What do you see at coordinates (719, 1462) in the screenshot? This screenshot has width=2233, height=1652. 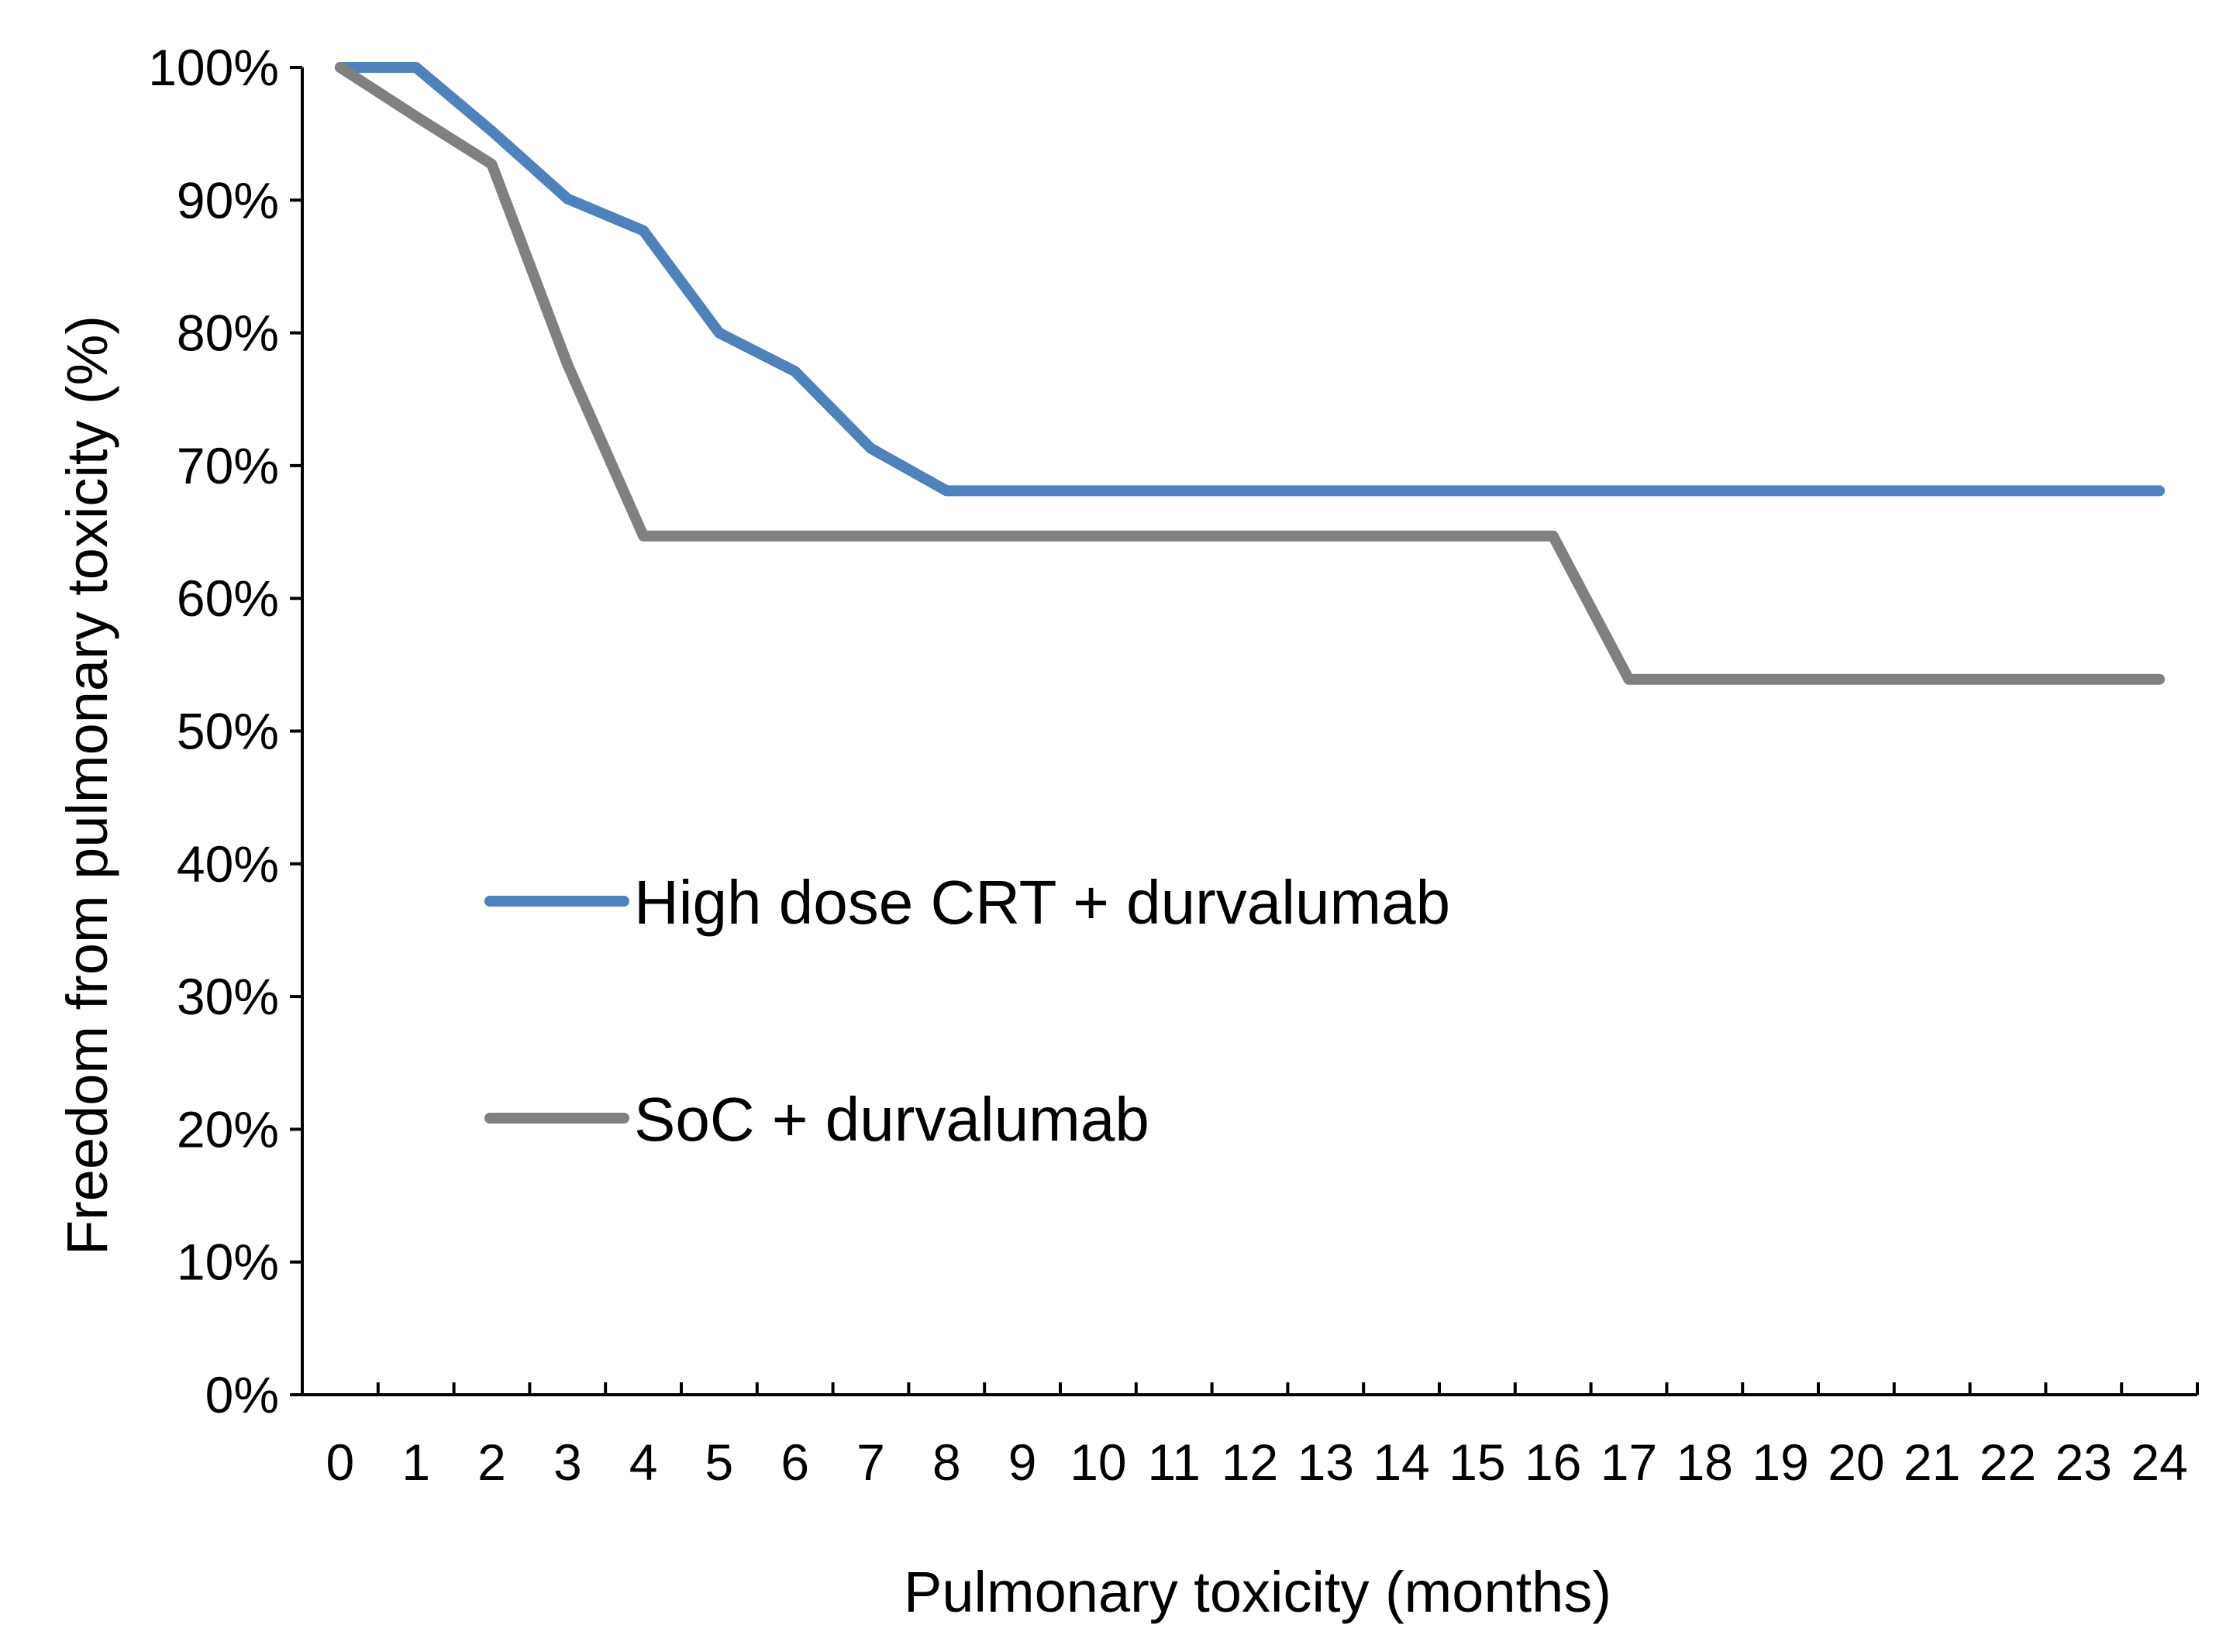 I see `x-tick-label: 5` at bounding box center [719, 1462].